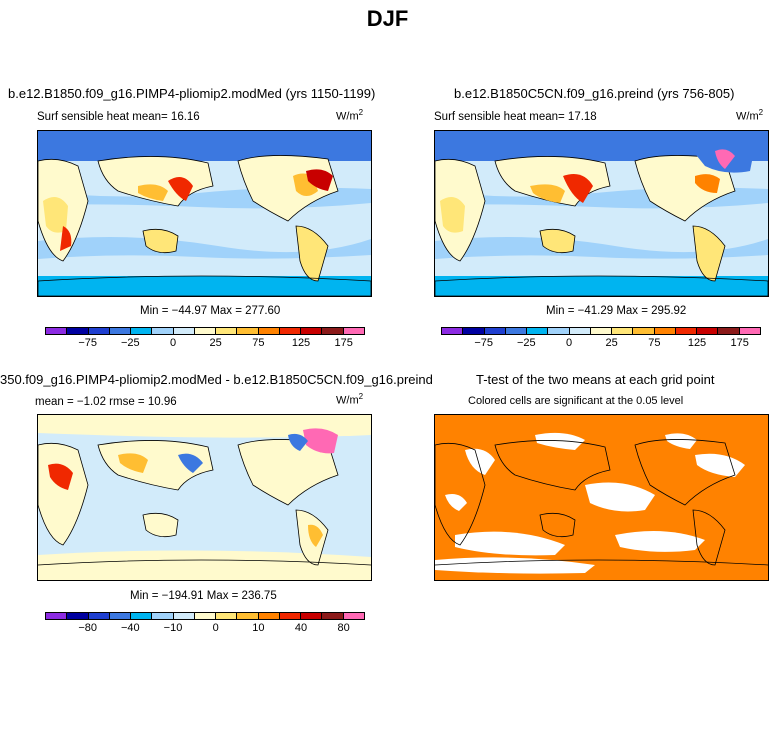 The height and width of the screenshot is (732, 775). Describe the element at coordinates (616, 311) in the screenshot. I see `panel-2-stats: Min = −41.29 Max = 295.92` at that location.